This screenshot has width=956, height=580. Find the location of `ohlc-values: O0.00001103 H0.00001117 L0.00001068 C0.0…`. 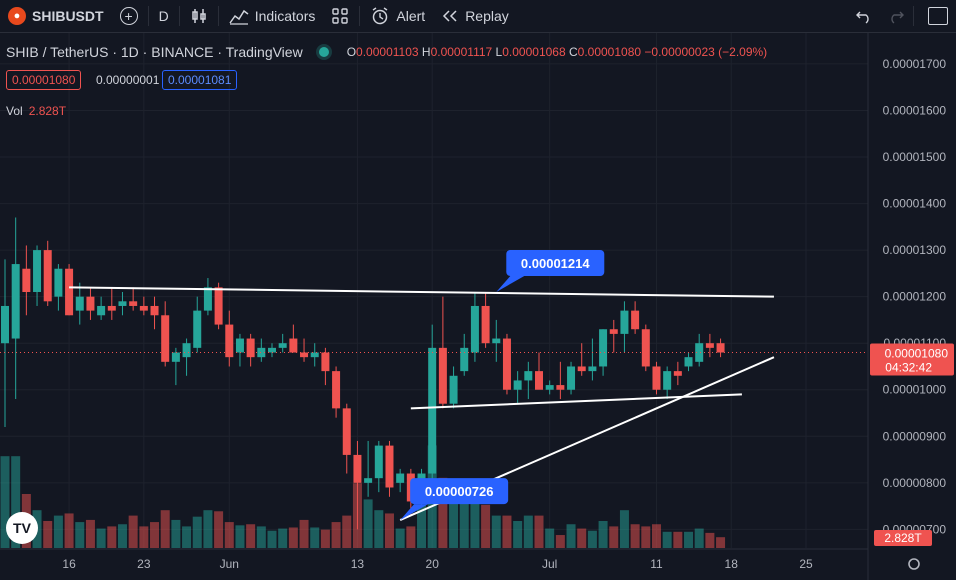

ohlc-values: O0.00001103 H0.00001117 L0.00001068 C0.0… is located at coordinates (557, 52).